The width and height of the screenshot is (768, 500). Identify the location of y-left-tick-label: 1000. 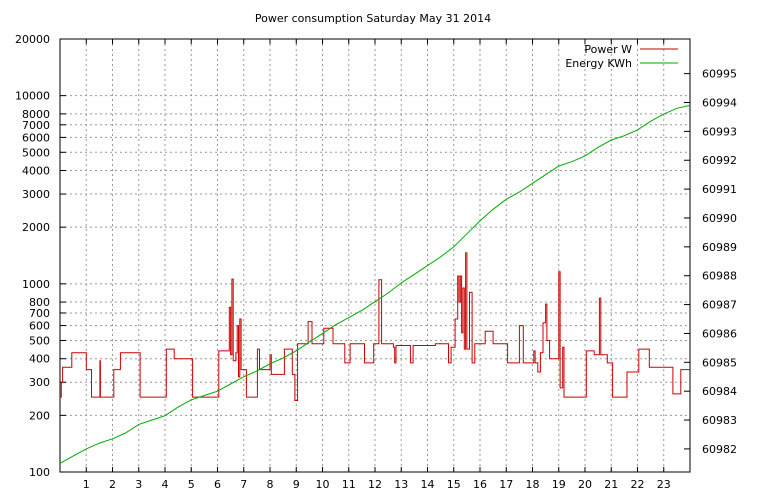
(36, 284).